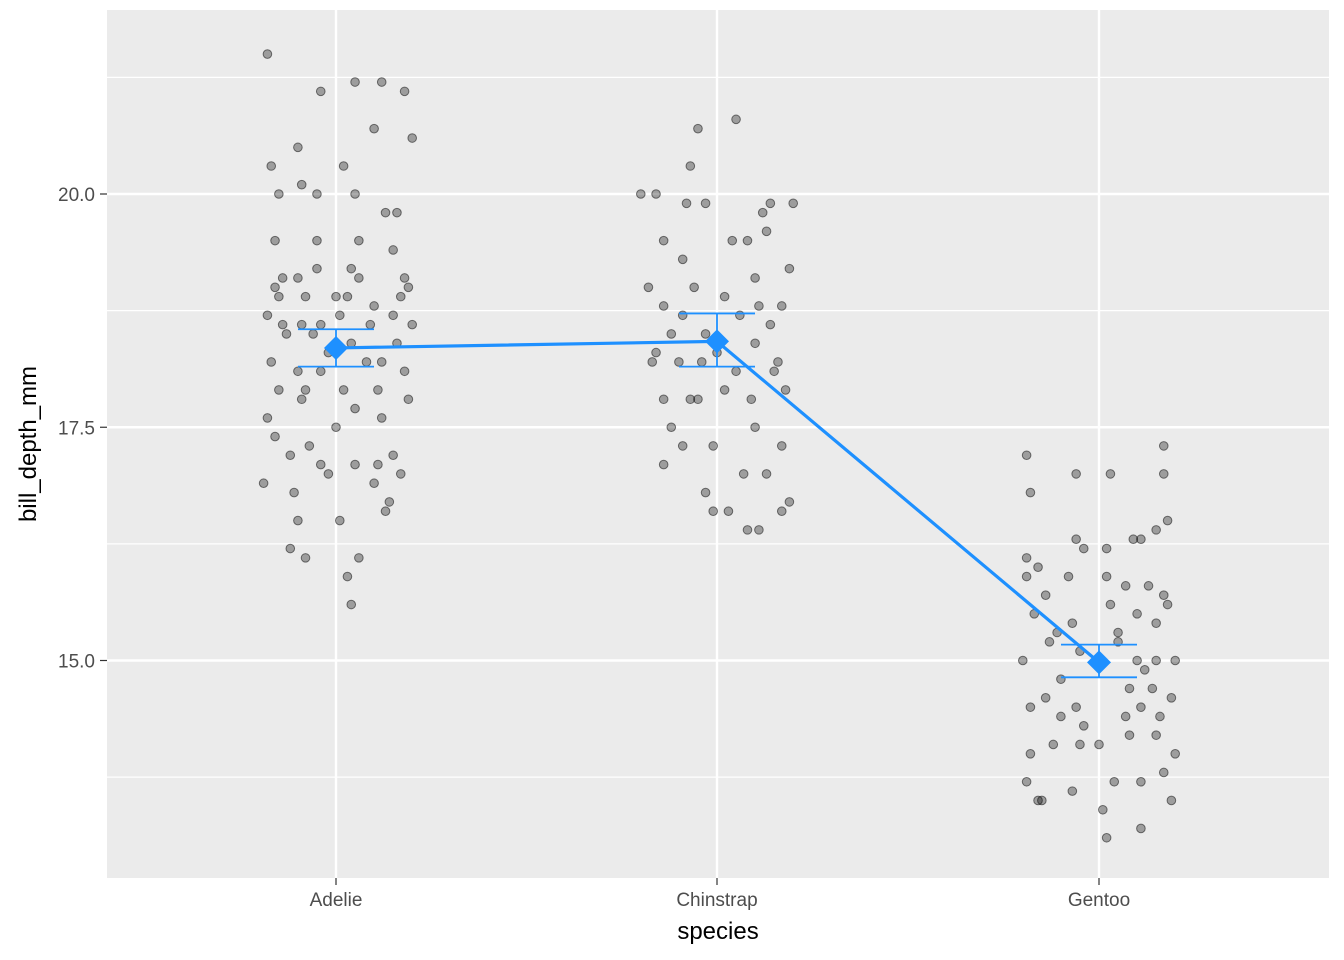 This screenshot has width=1344, height=960. Describe the element at coordinates (76, 428) in the screenshot. I see `y-tick-label: 17.5` at that location.